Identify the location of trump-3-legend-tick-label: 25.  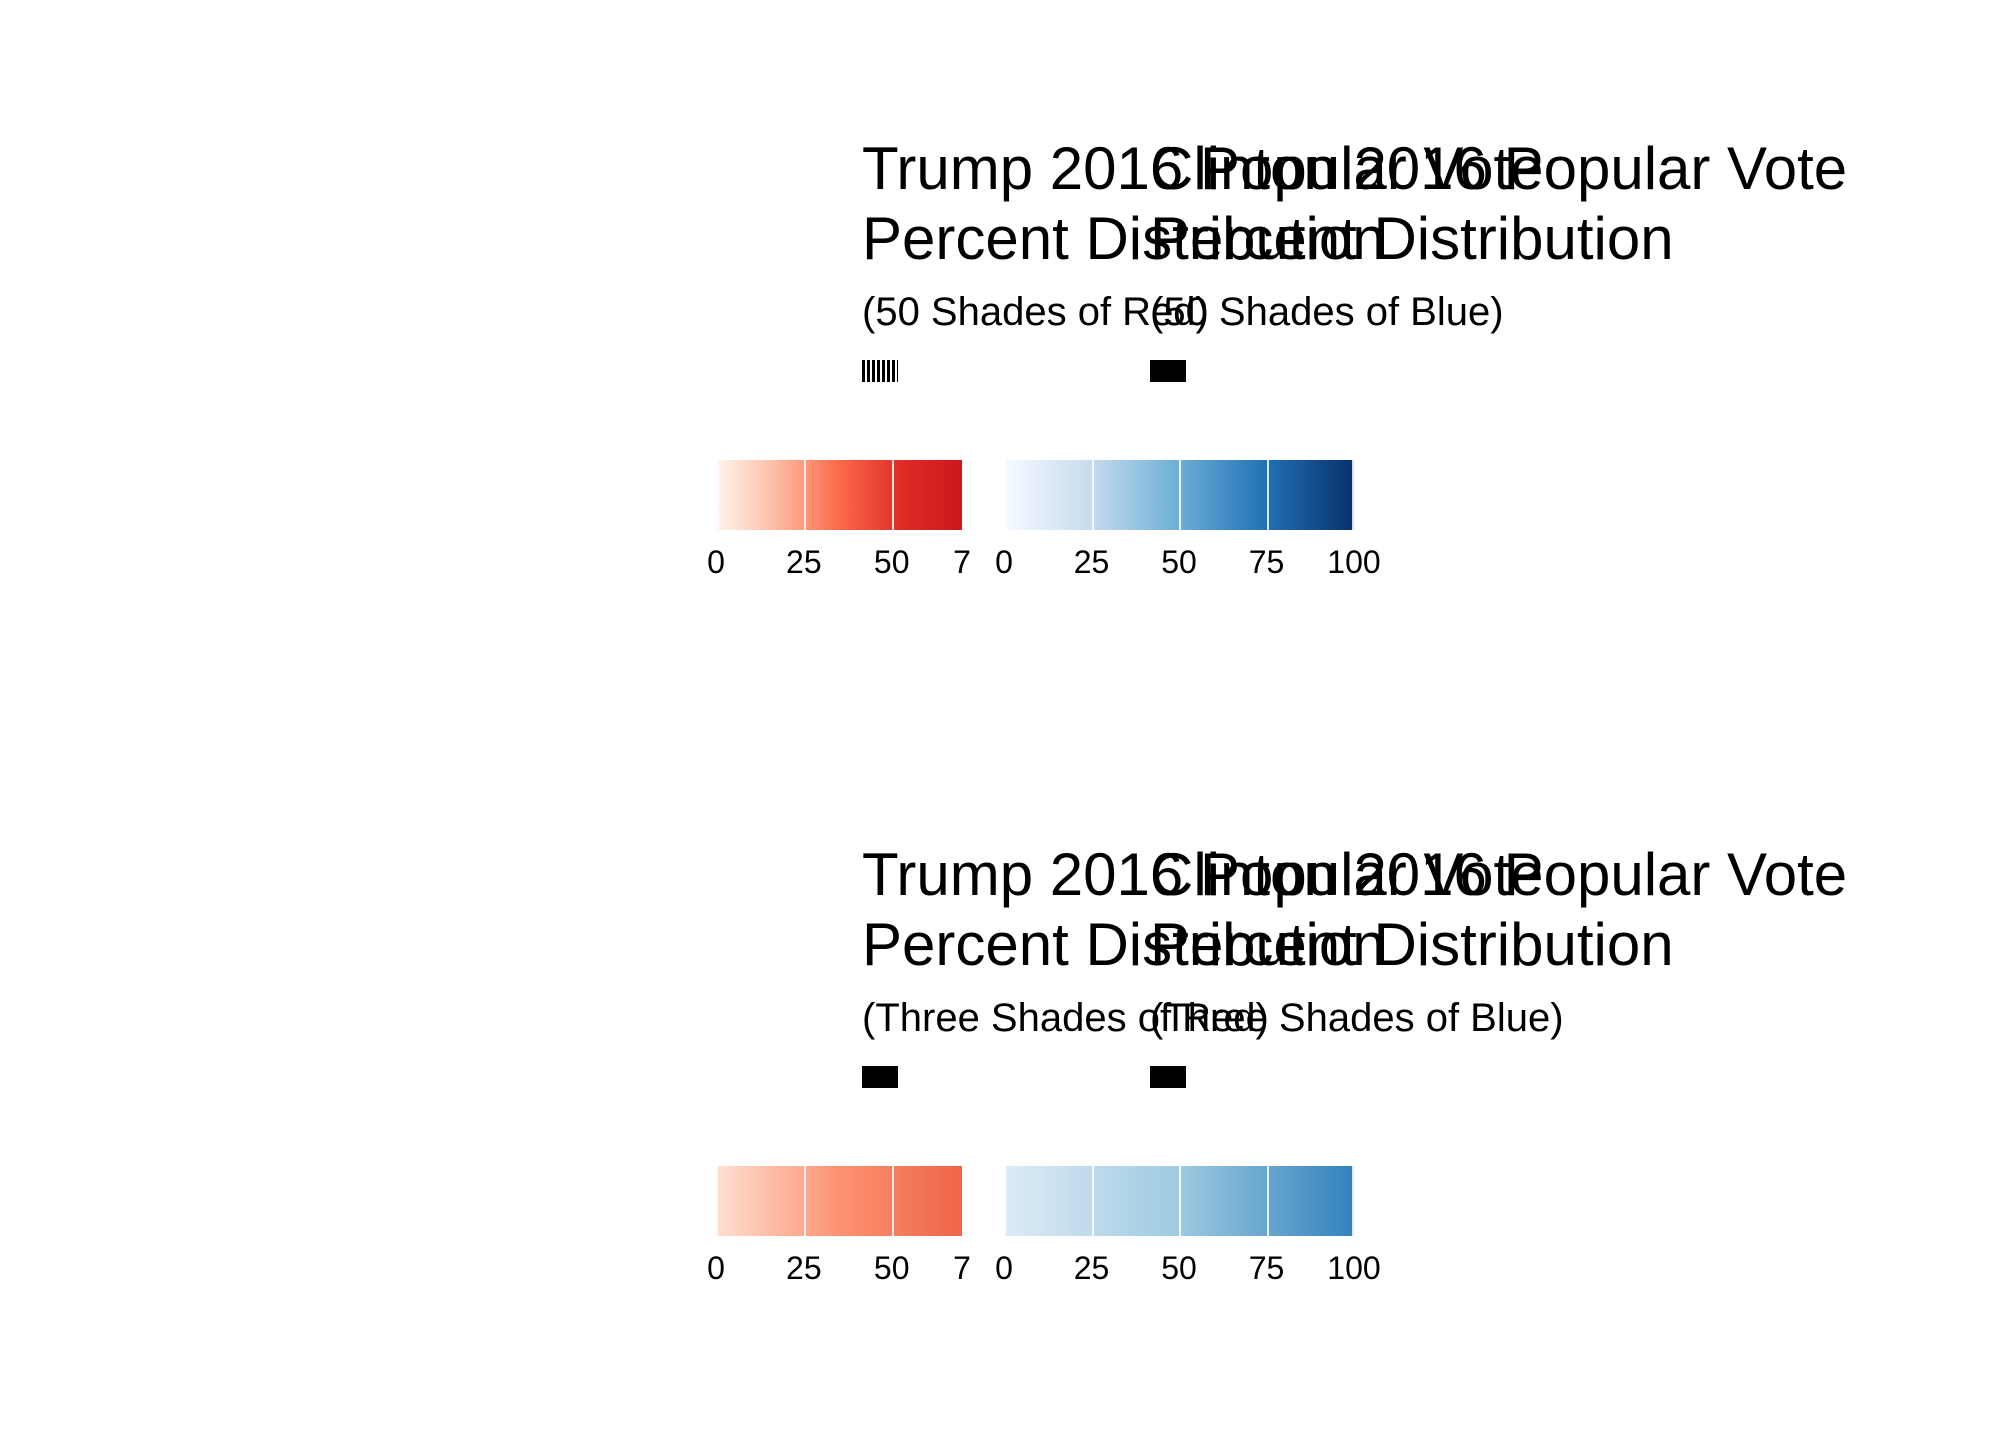
(804, 1268).